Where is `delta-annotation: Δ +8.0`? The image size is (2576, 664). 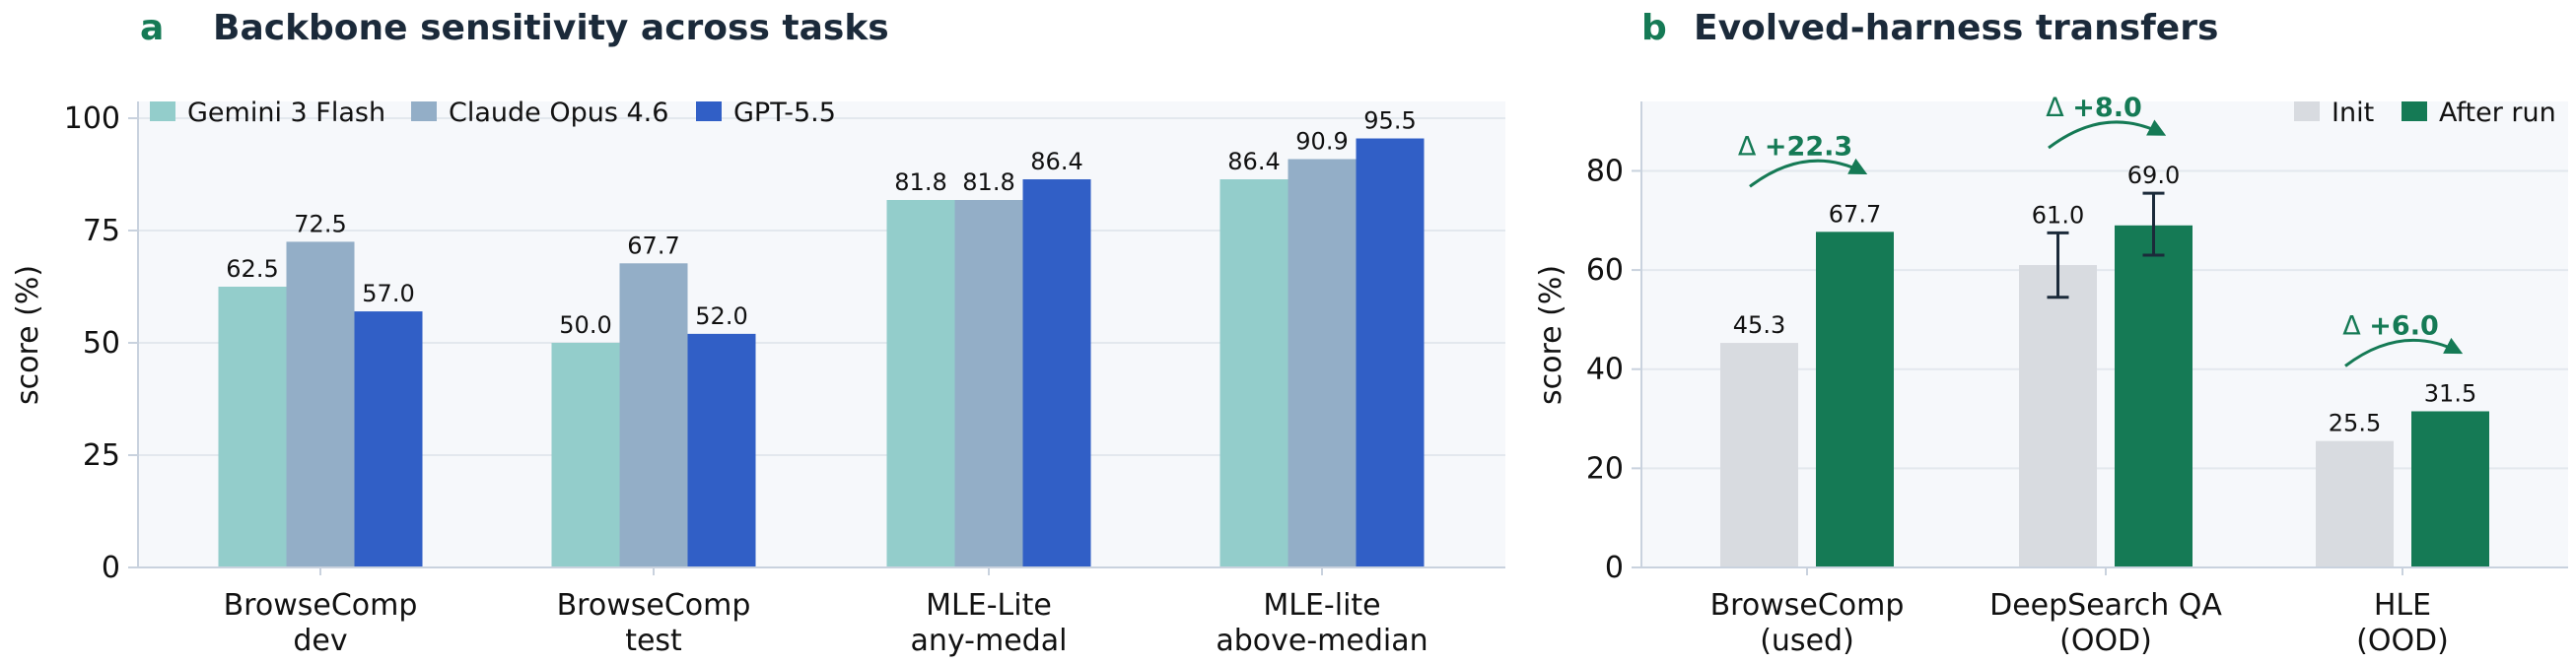
delta-annotation: Δ +8.0 is located at coordinates (2094, 108).